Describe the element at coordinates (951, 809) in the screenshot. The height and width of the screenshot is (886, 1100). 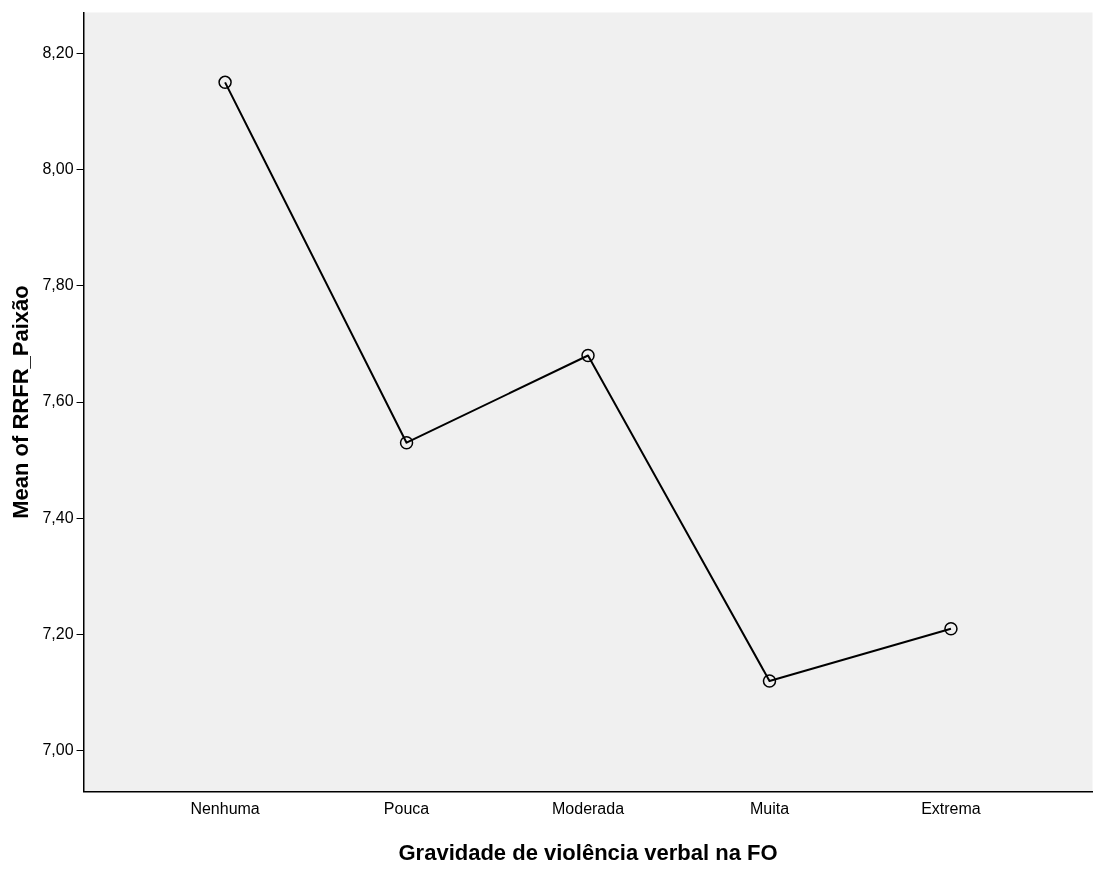
I see `x-tick-label: Extrema` at that location.